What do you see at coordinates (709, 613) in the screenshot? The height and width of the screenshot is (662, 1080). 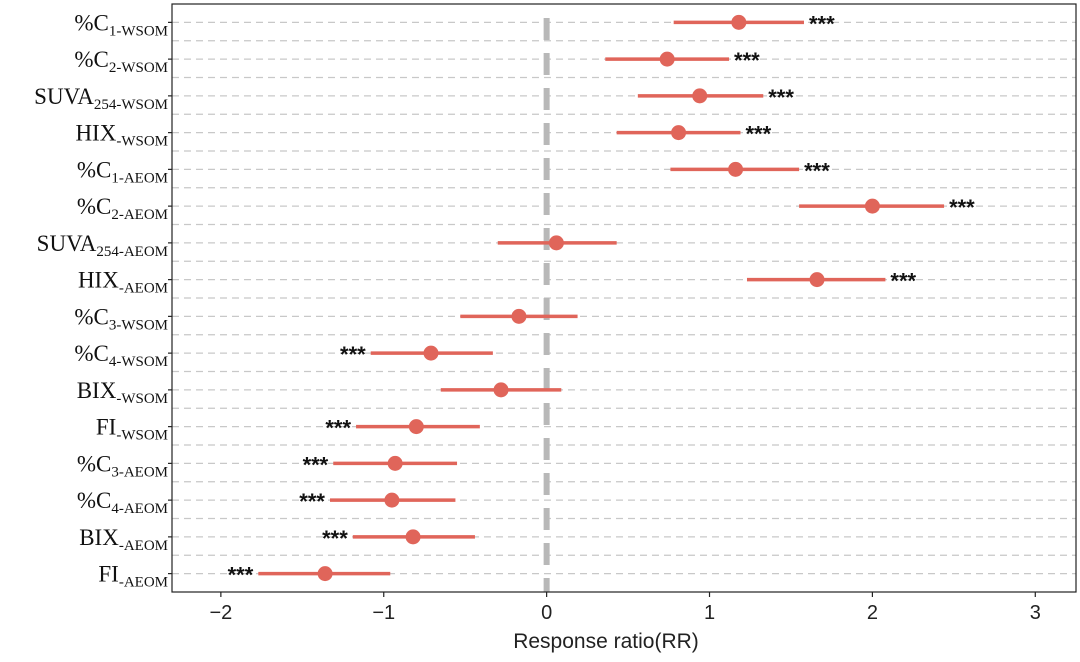 I see `x-tick-label: 1` at bounding box center [709, 613].